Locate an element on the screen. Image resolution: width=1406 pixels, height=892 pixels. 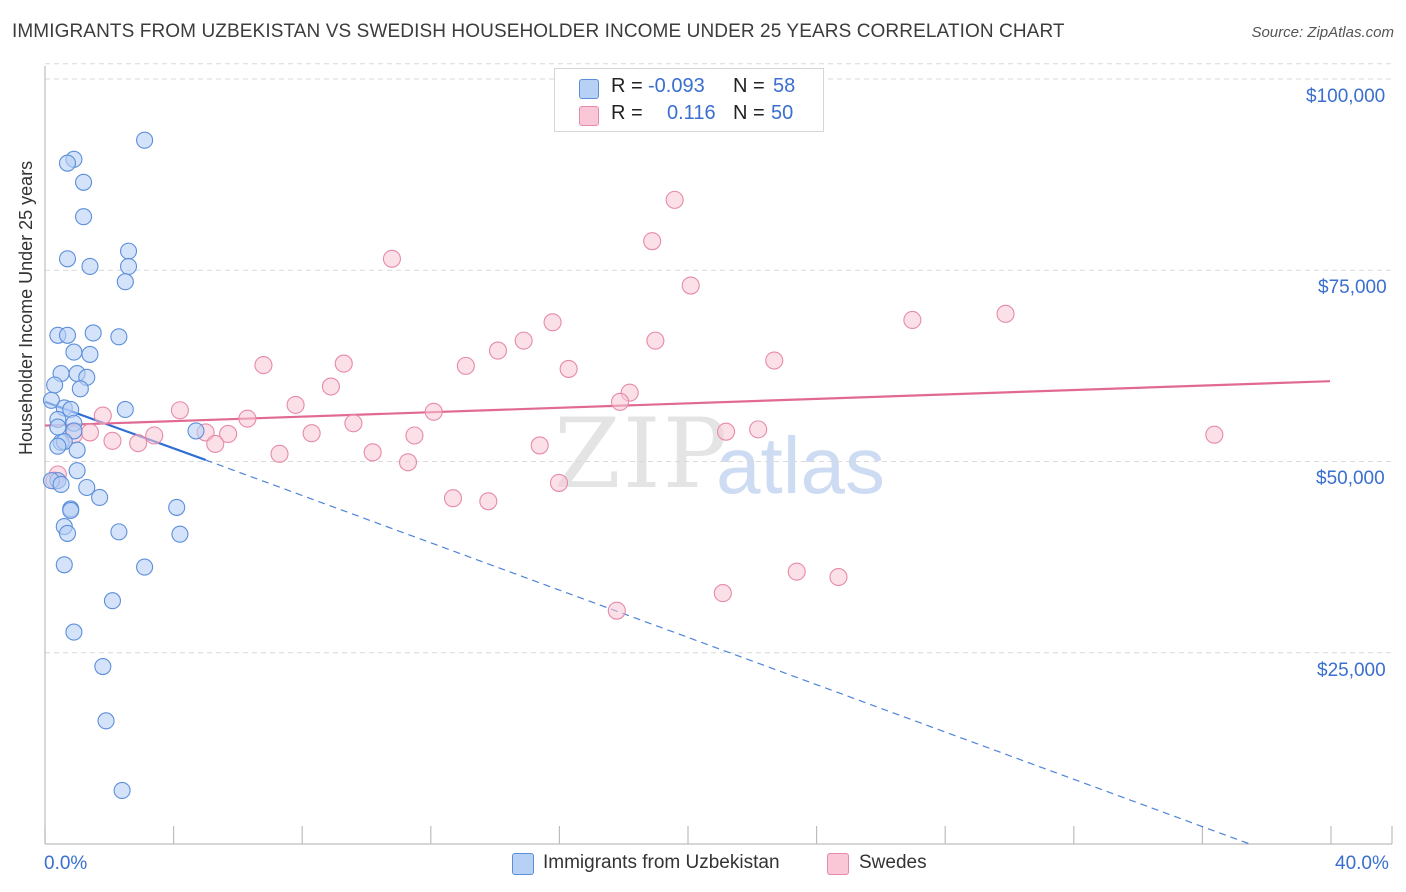
legend-n-value: 58 is located at coordinates (784, 86).